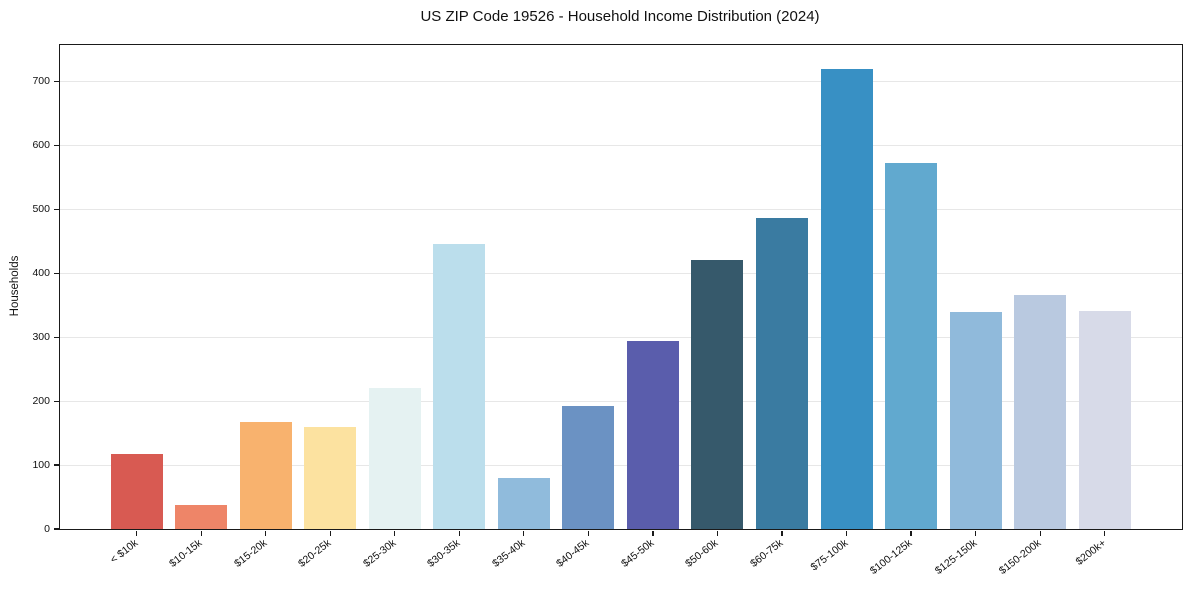 Image resolution: width=1189 pixels, height=590 pixels. Describe the element at coordinates (782, 373) in the screenshot. I see `bar-60-75k` at that location.